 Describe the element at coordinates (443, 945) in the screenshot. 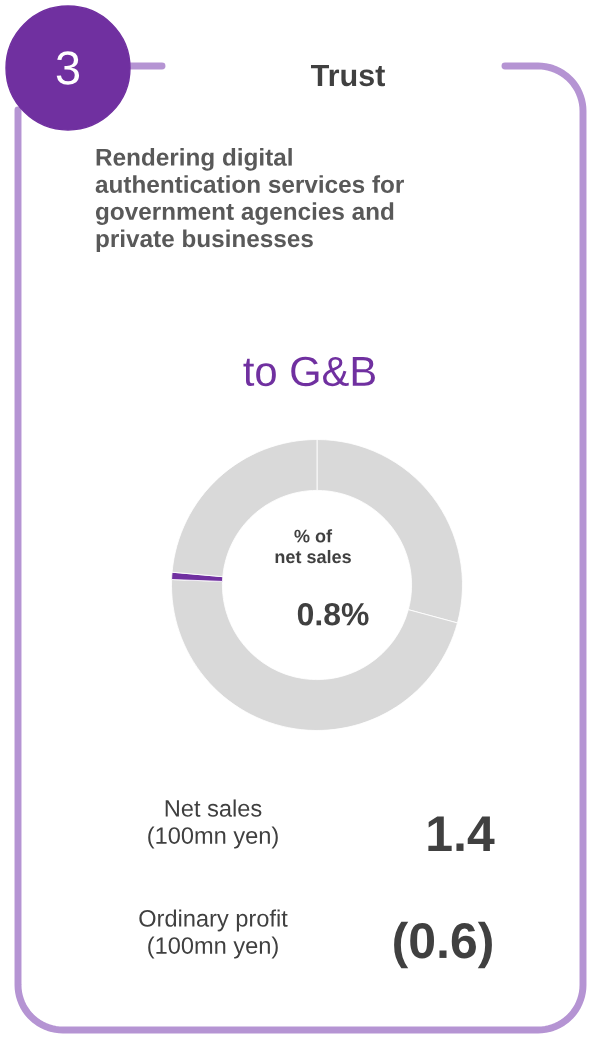

I see `text: (0.6)` at that location.